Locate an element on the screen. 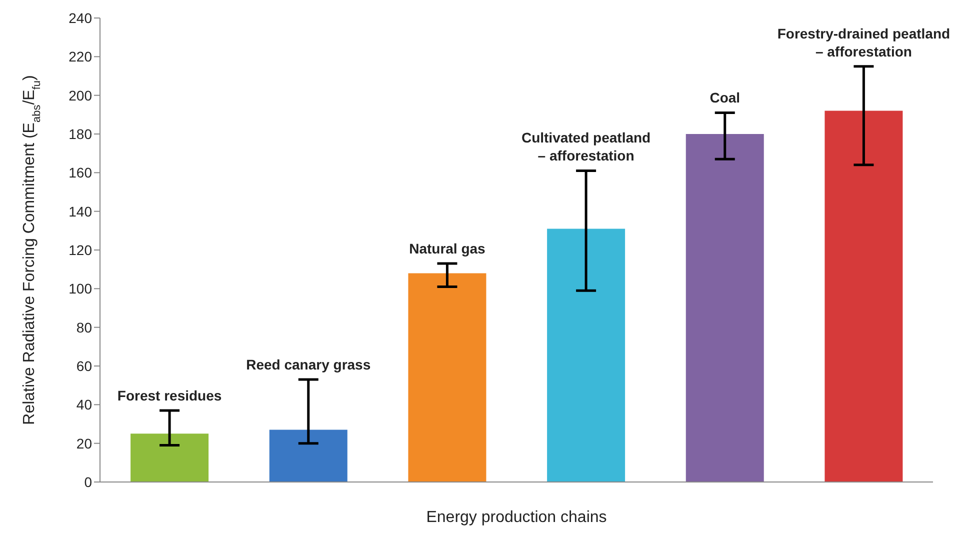 This screenshot has height=550, width=961. x-tick-label: Forest residues is located at coordinates (169, 395).